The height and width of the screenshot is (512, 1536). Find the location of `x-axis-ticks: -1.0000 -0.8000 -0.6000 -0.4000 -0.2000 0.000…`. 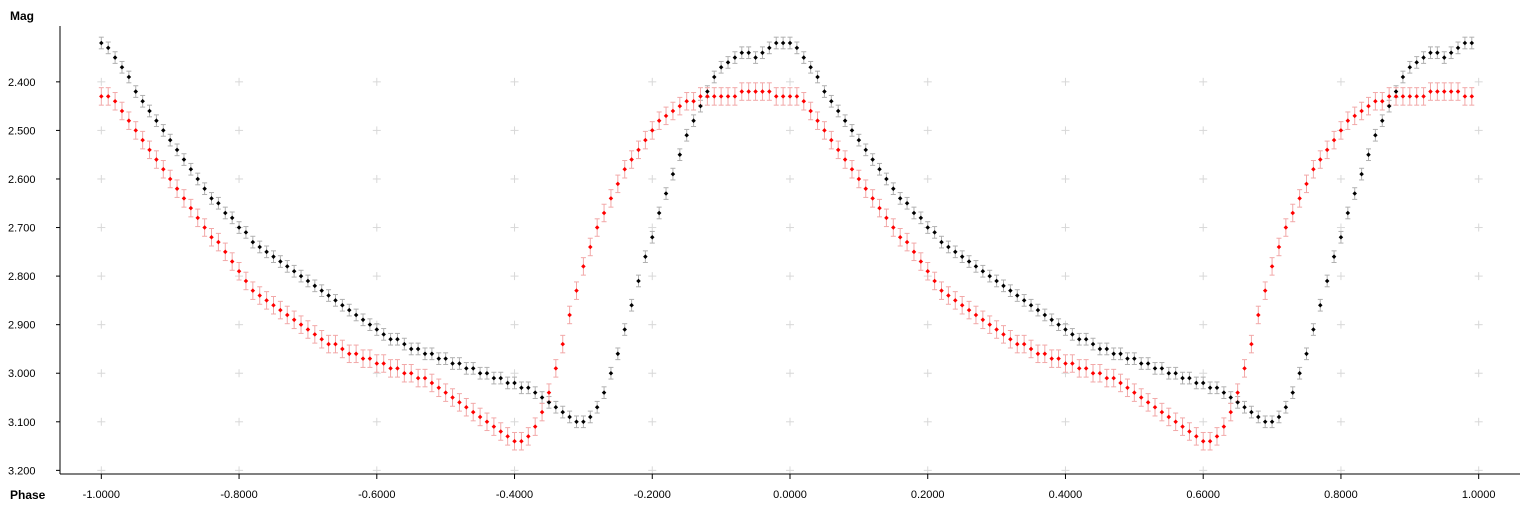

x-axis-ticks: -1.0000 -0.8000 -0.6000 -0.4000 -0.2000 0.000… is located at coordinates (789, 487).